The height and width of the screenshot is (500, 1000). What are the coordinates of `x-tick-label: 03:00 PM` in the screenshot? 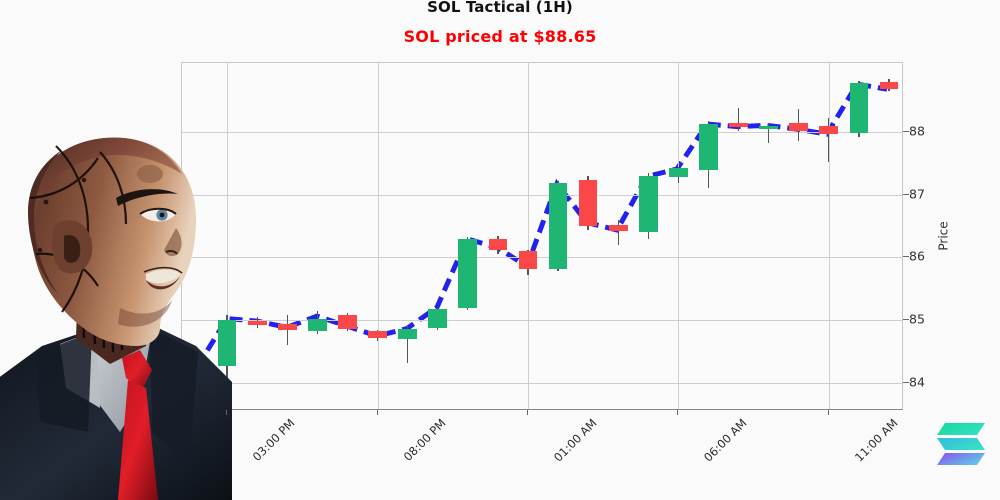 It's located at (273, 440).